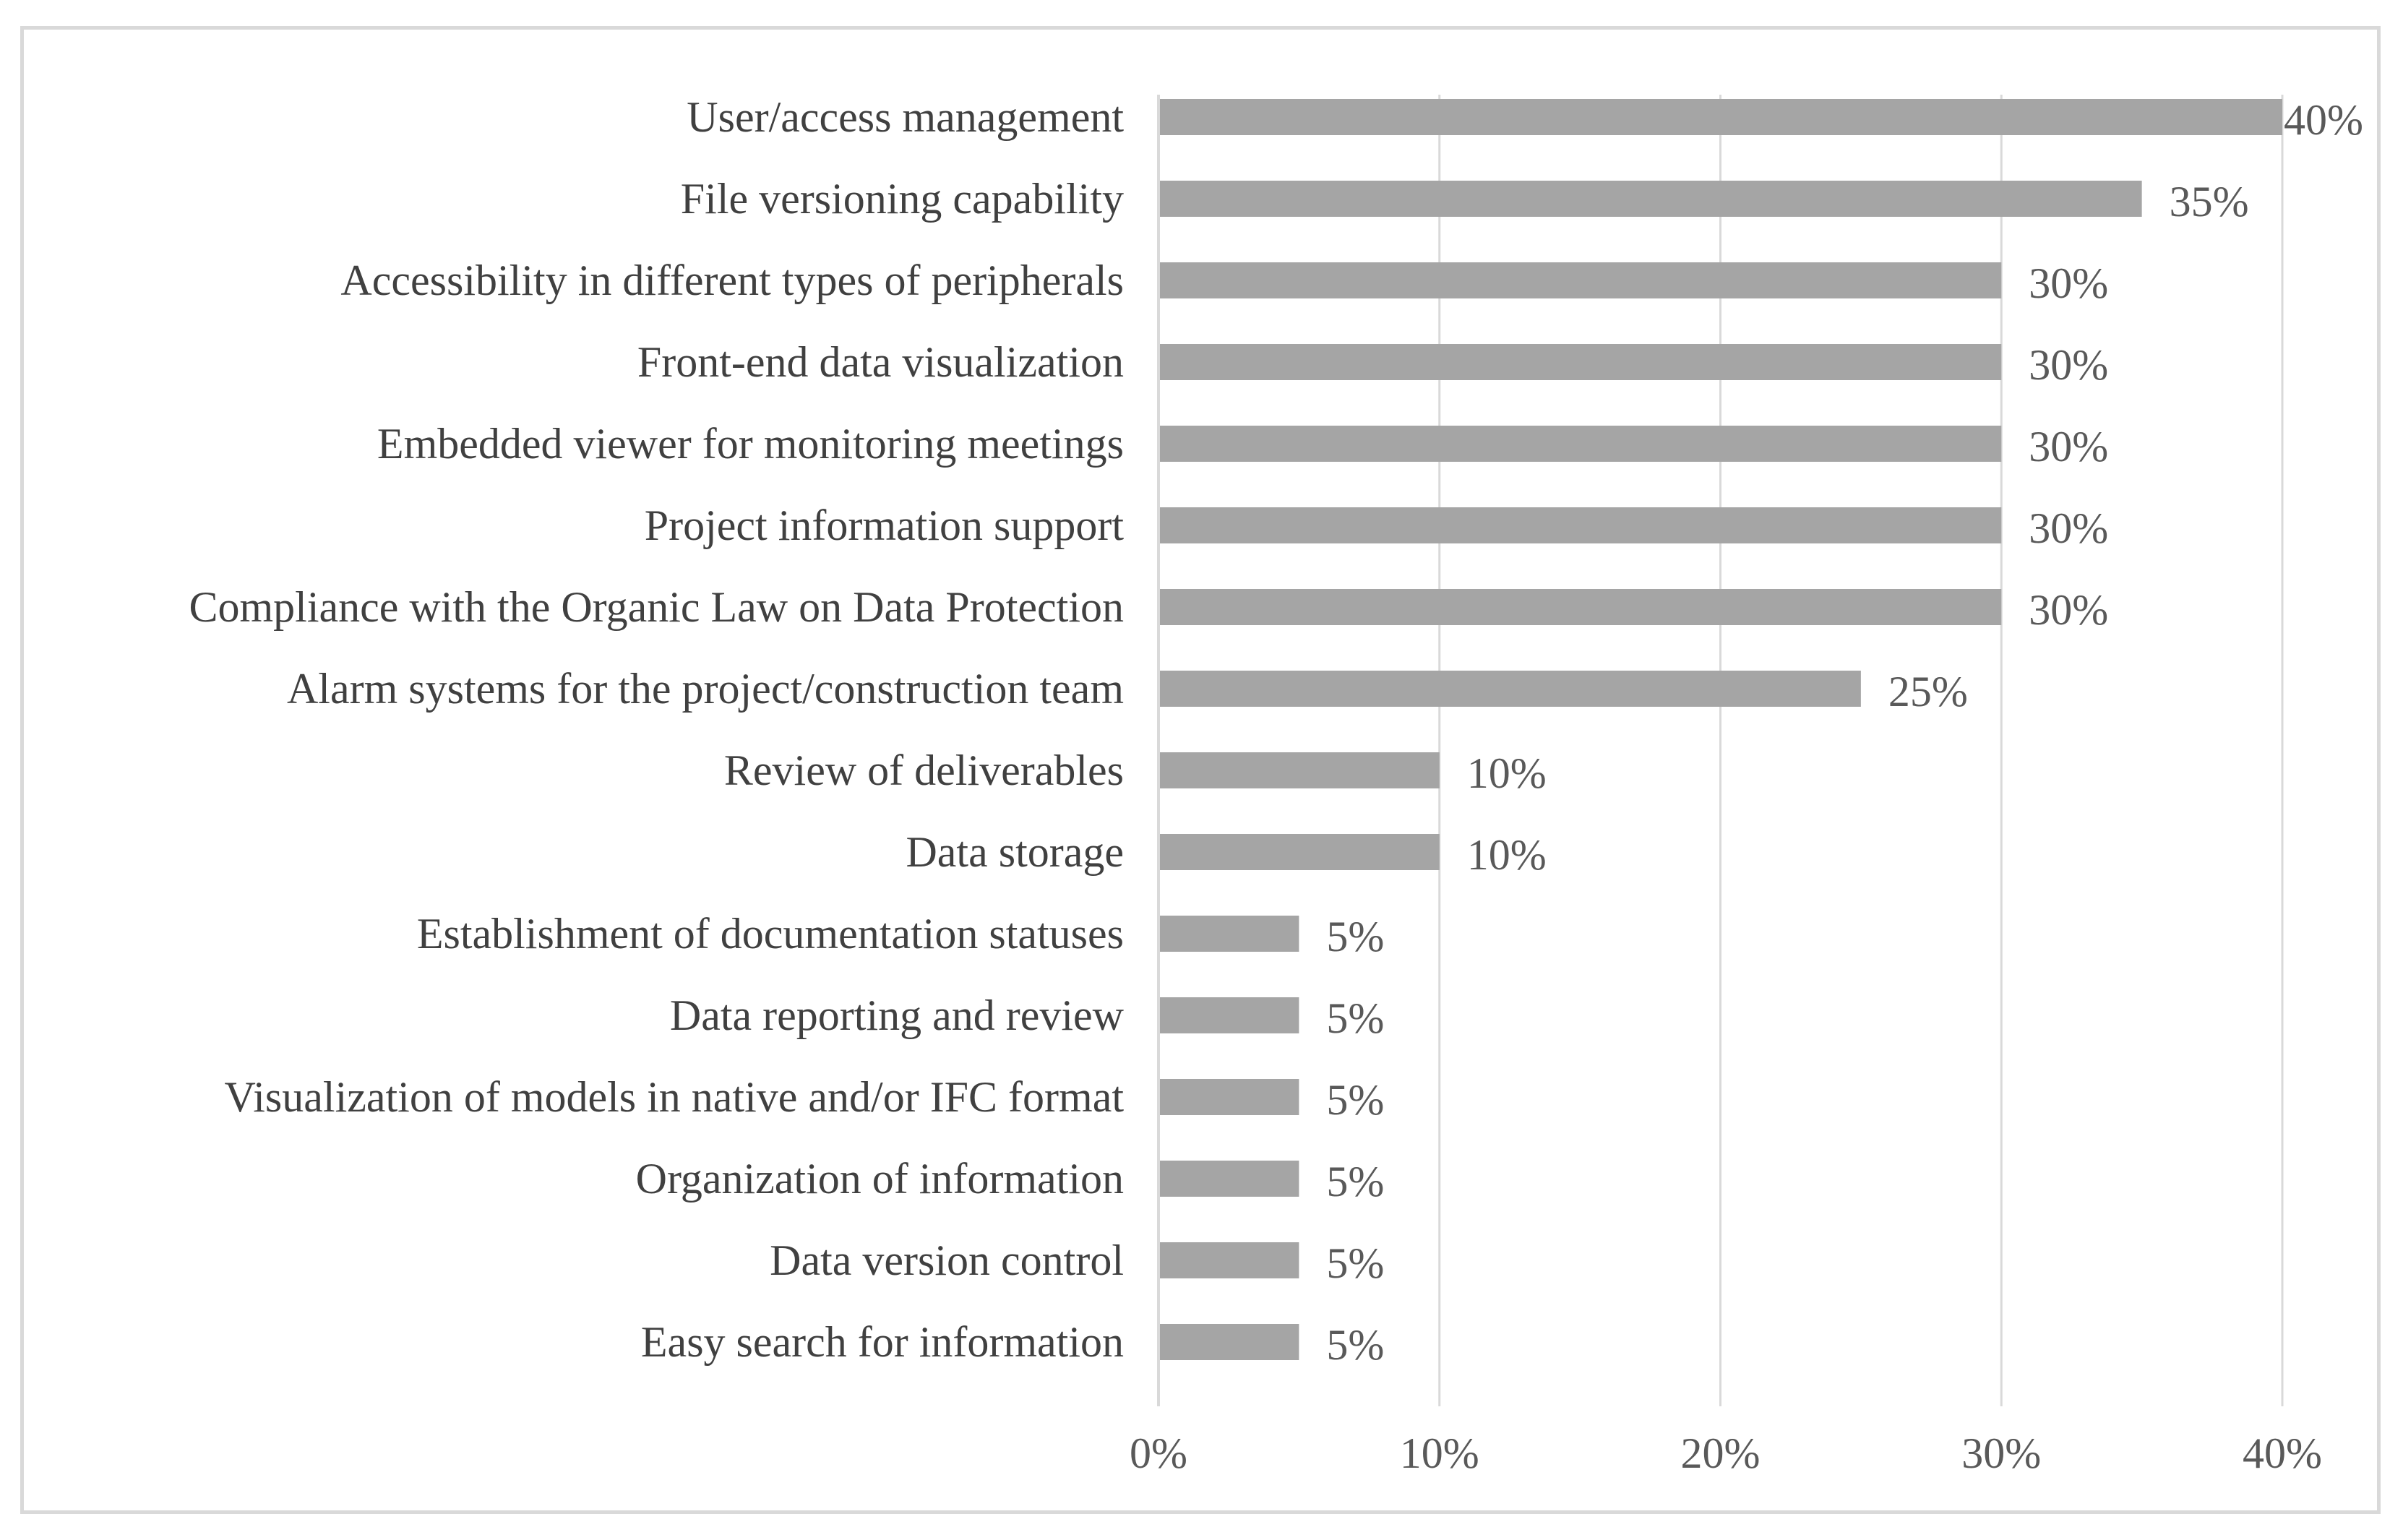 The image size is (2403, 1540). I want to click on category-label: Easy search for information, so click(882, 1342).